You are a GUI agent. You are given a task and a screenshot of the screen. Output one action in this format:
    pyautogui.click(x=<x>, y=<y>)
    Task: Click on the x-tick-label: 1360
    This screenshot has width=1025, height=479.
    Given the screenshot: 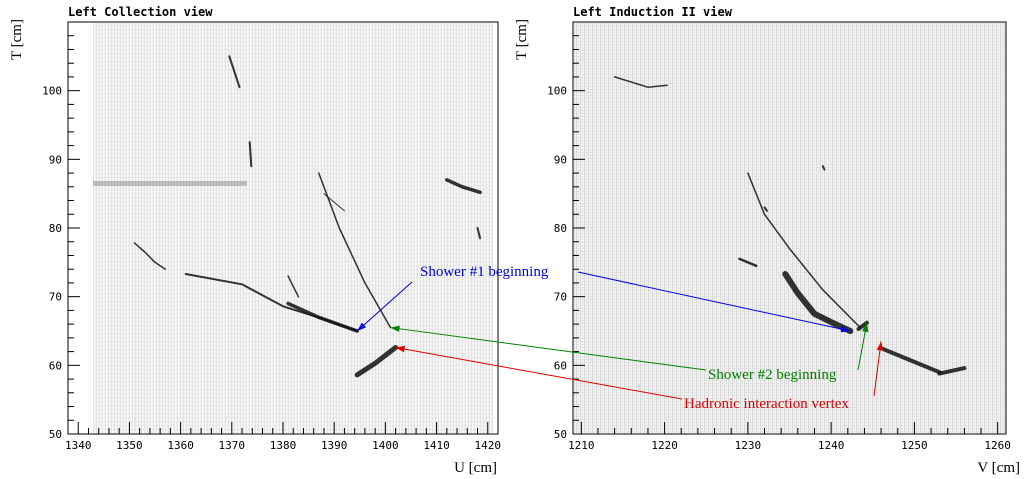 What is the action you would take?
    pyautogui.click(x=180, y=445)
    